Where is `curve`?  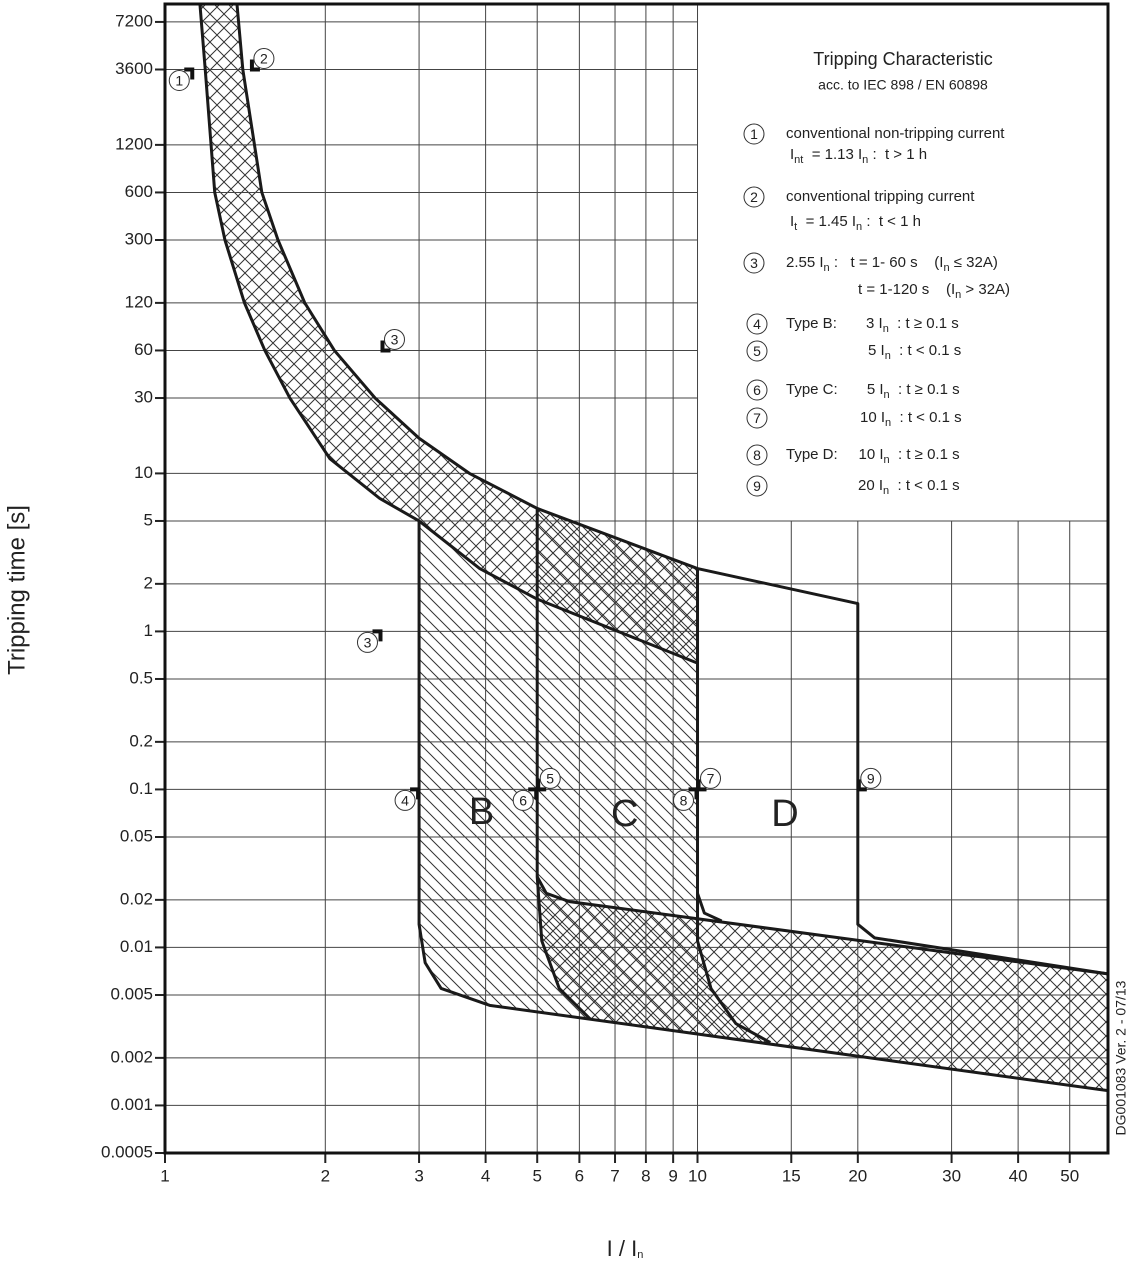 curve is located at coordinates (709, 907).